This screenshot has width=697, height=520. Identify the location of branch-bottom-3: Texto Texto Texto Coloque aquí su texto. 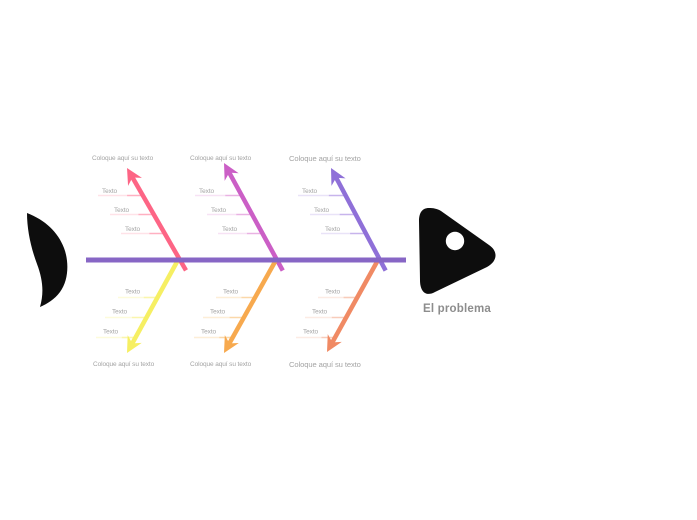
(334, 313).